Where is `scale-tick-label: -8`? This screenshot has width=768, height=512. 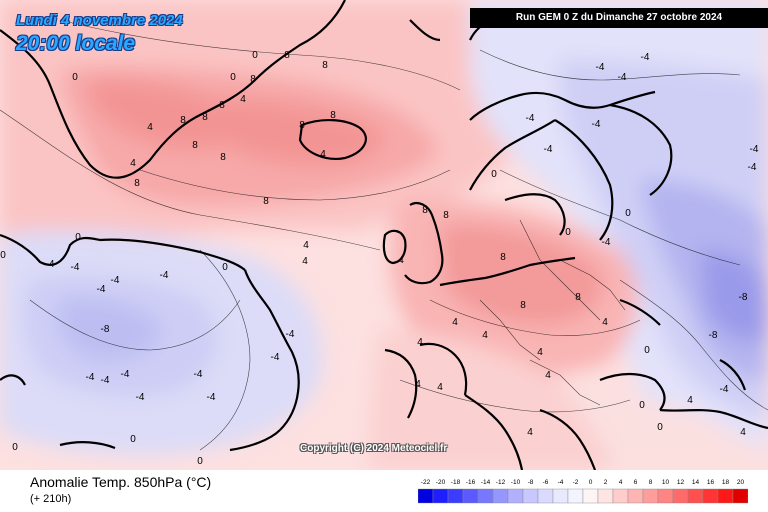 scale-tick-label: -8 is located at coordinates (531, 482).